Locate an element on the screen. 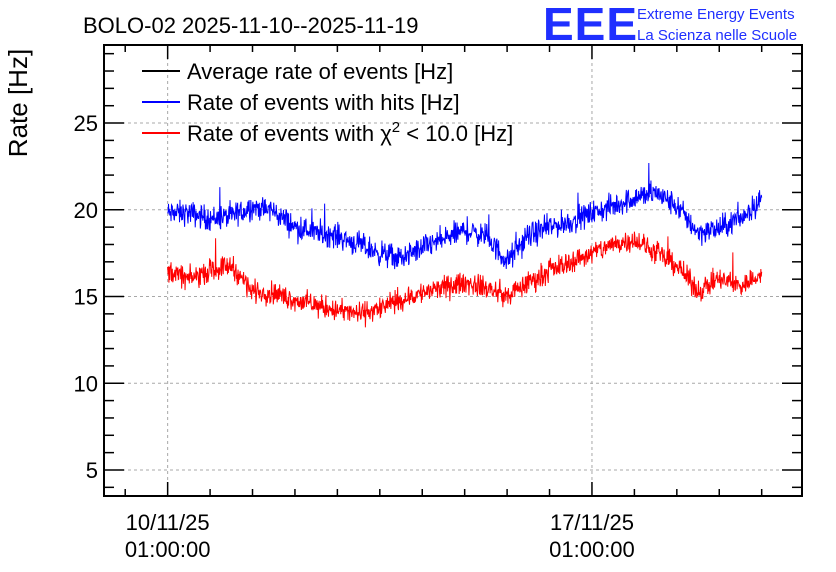  y-tick-label: 10 is located at coordinates (86, 383).